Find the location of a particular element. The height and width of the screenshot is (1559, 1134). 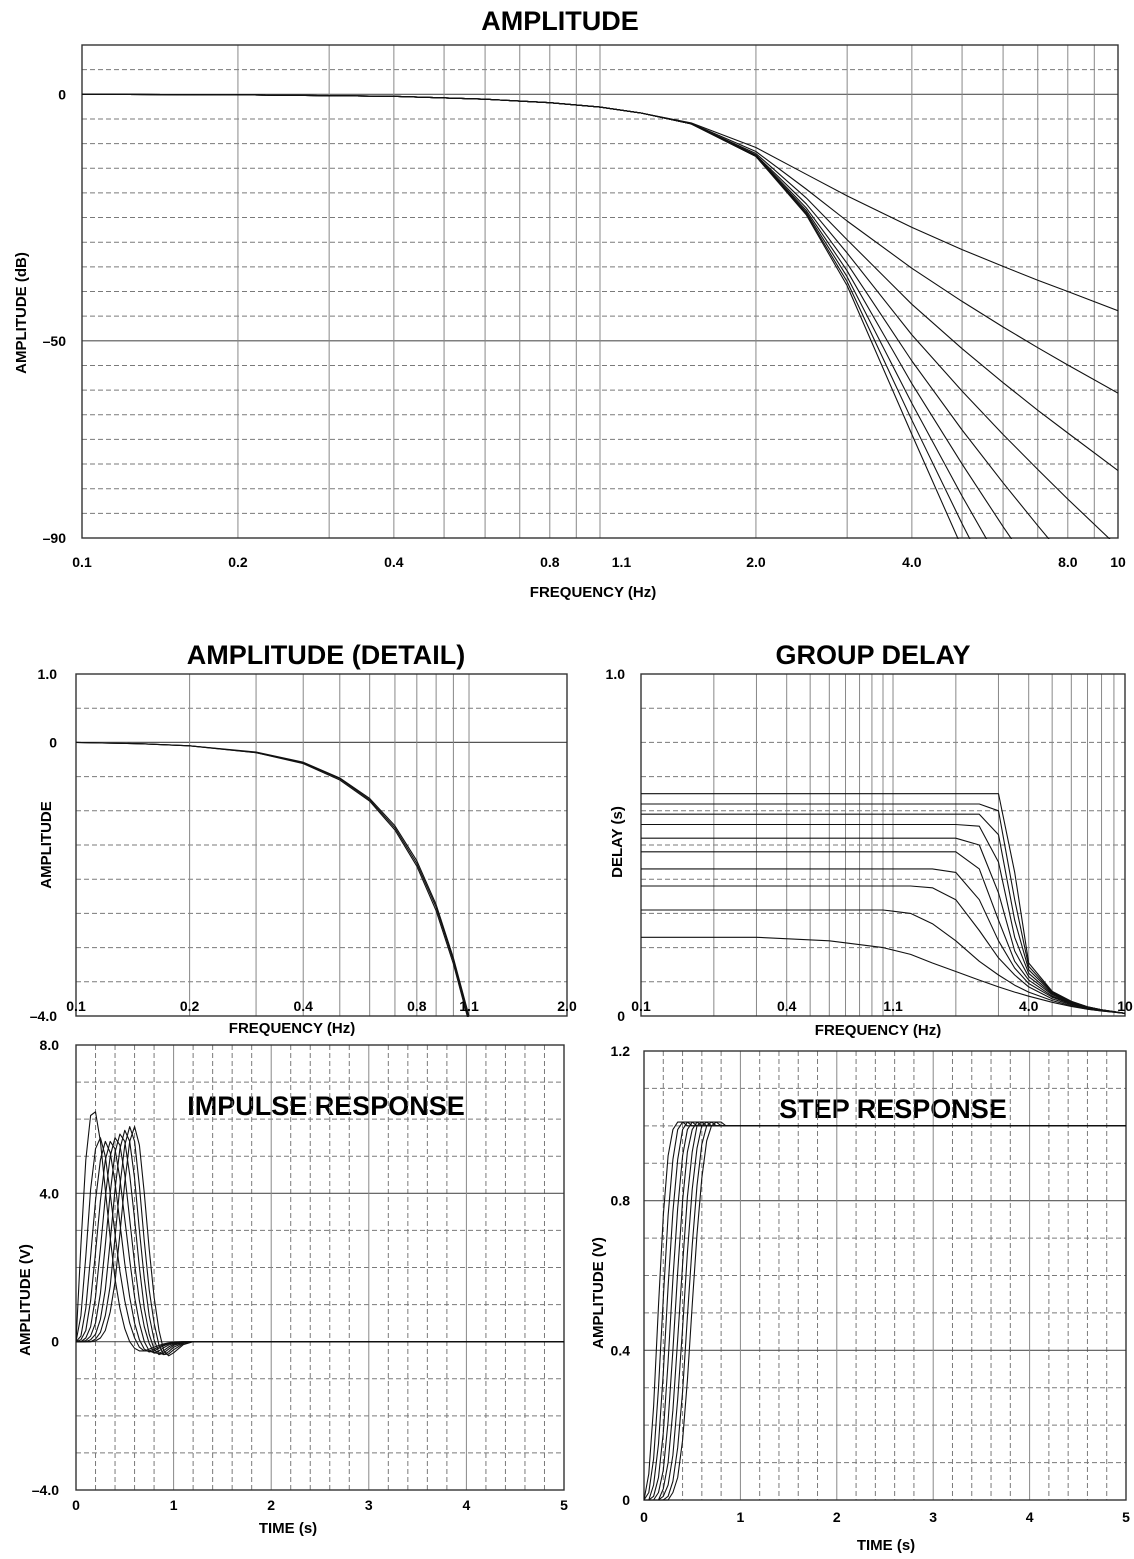

y-axis-label: AMPLITUDE is located at coordinates (46, 845).